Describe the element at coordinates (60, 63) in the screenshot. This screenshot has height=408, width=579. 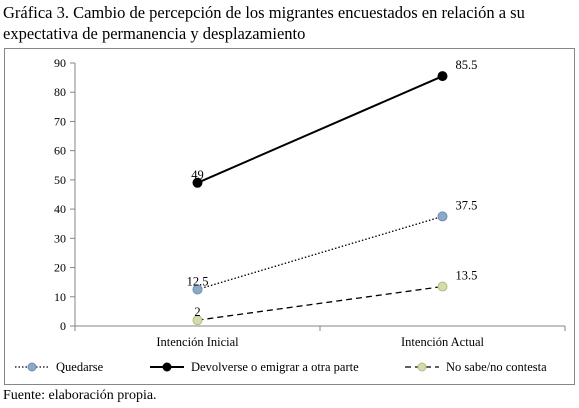
I see `y-tick-label: 90` at that location.